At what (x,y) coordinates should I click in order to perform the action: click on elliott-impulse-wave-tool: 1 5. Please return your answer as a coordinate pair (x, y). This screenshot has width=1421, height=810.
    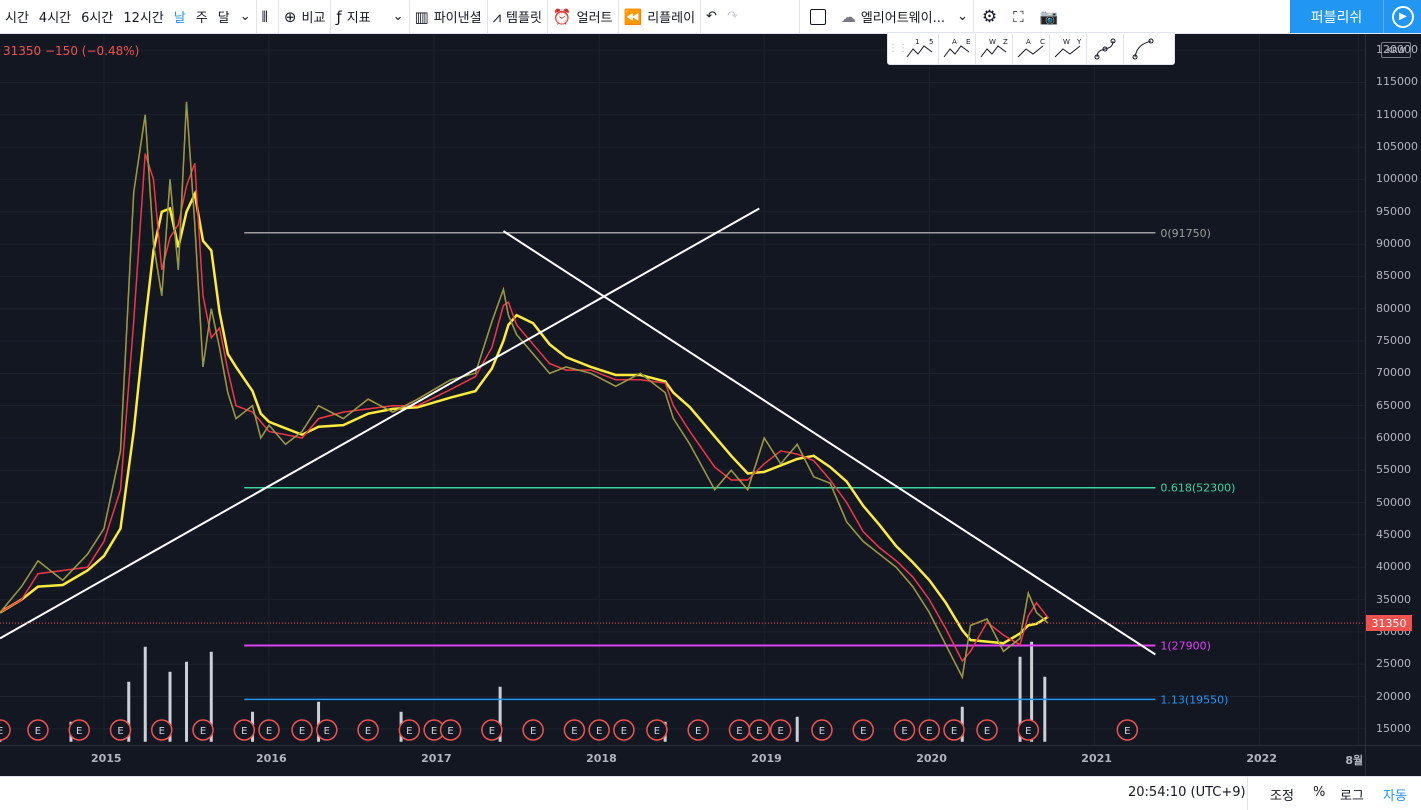
    Looking at the image, I should click on (920, 48).